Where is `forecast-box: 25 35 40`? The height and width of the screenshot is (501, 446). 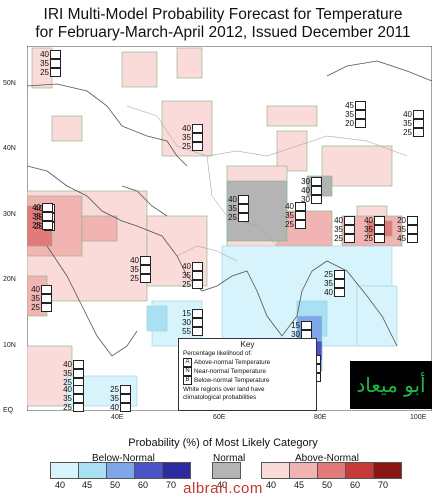 forecast-box: 25 35 40 is located at coordinates (119, 398).